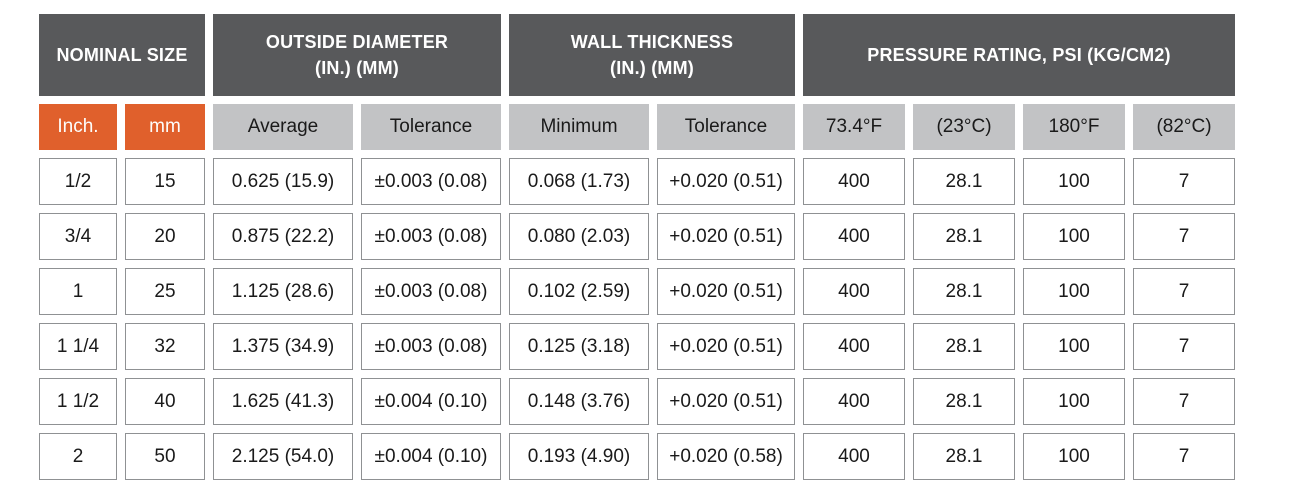 The image size is (1297, 492). I want to click on table-cell: 1.625 (41.3), so click(283, 401).